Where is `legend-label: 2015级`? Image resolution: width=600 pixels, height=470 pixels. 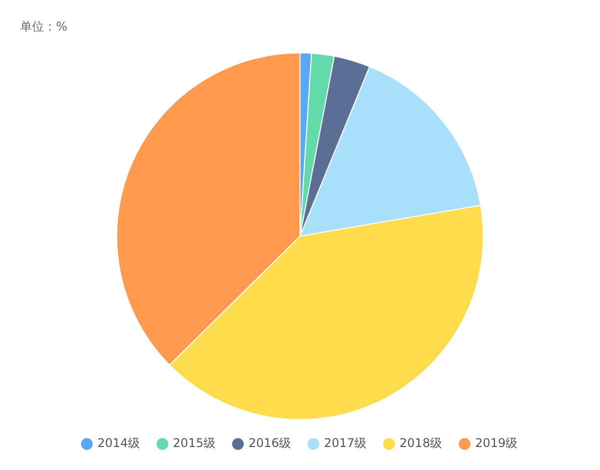
legend-label: 2015级 is located at coordinates (194, 443).